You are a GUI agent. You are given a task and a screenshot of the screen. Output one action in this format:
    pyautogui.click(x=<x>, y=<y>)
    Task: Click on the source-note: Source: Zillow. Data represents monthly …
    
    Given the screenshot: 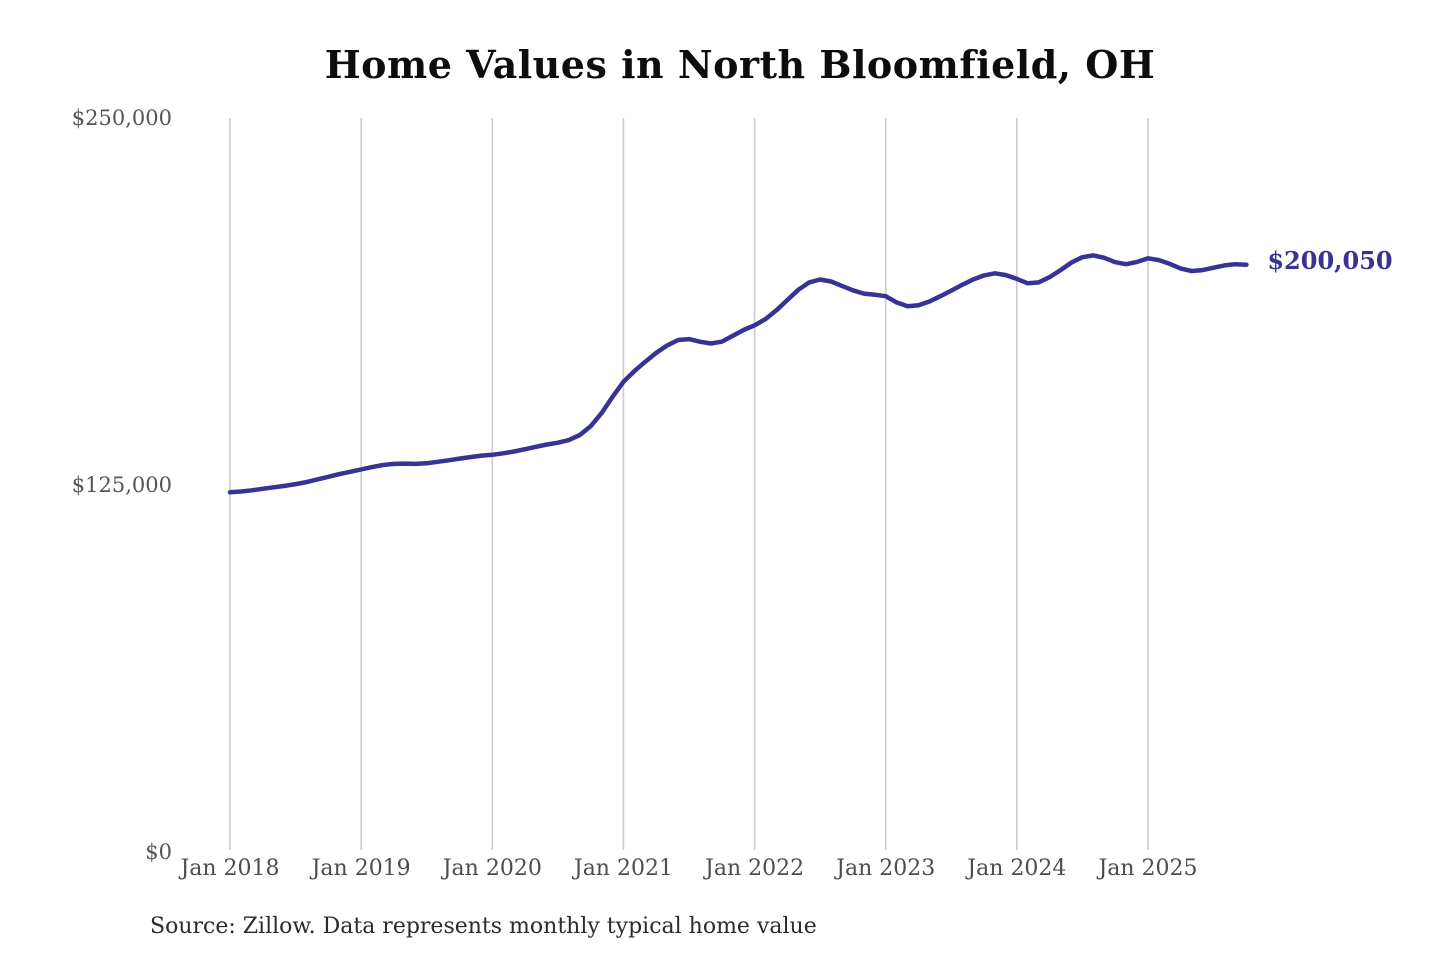 What is the action you would take?
    pyautogui.click(x=483, y=926)
    